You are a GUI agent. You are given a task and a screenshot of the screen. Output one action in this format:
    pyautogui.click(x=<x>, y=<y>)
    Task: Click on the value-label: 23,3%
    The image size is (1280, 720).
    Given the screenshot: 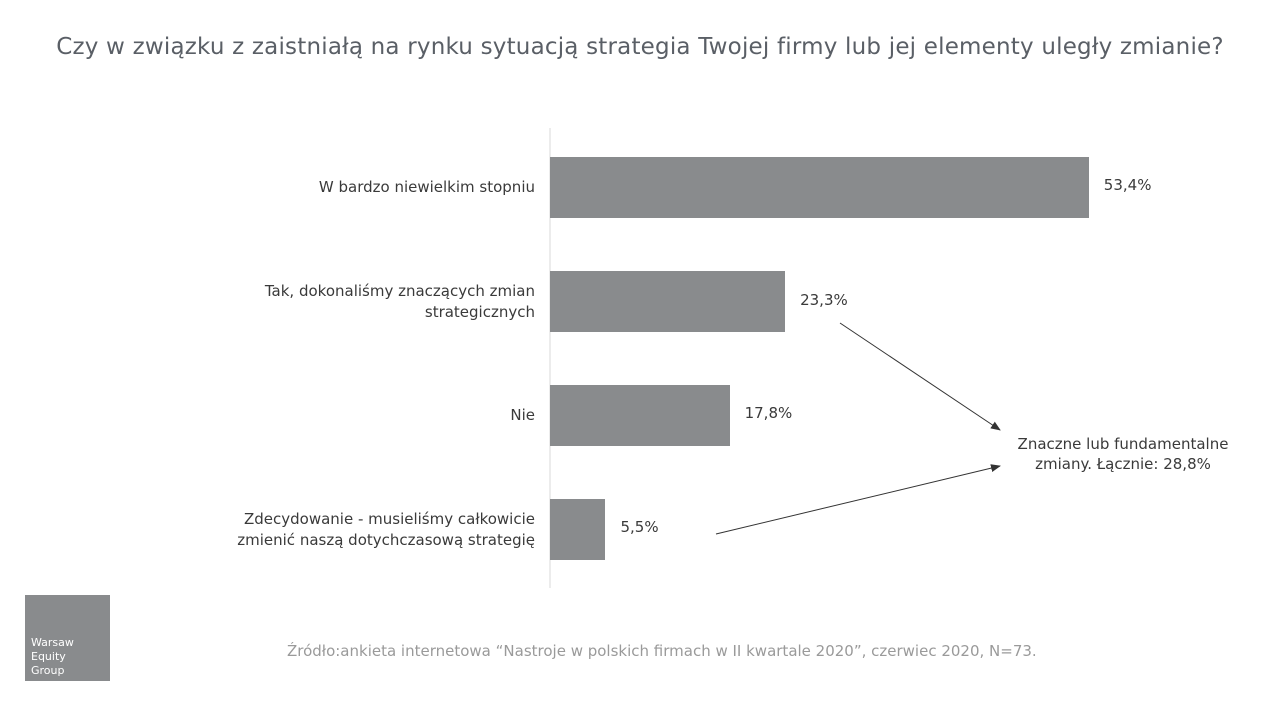 What is the action you would take?
    pyautogui.click(x=824, y=300)
    